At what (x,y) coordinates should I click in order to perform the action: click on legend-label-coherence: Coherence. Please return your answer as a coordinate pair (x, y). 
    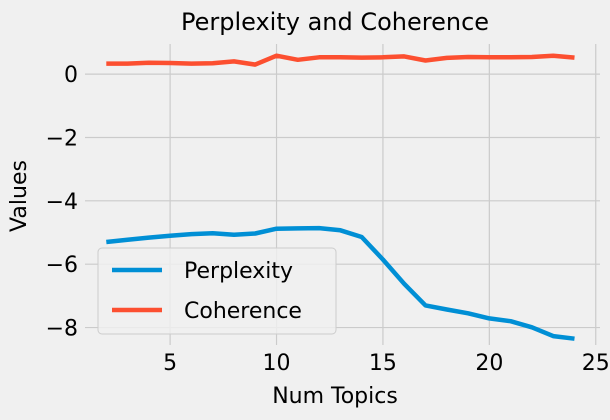
    Looking at the image, I should click on (243, 311).